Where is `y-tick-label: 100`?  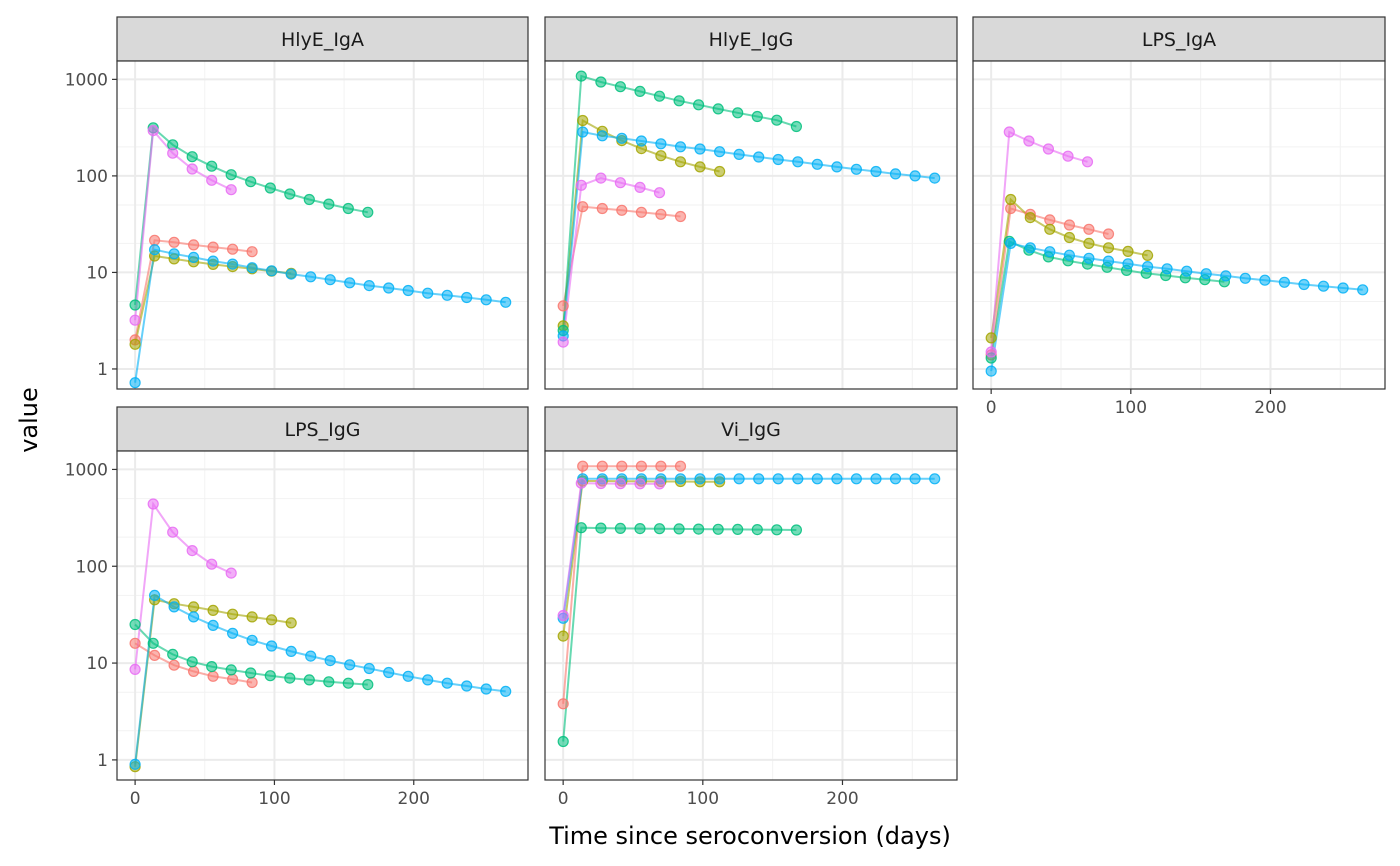 y-tick-label: 100 is located at coordinates (92, 177).